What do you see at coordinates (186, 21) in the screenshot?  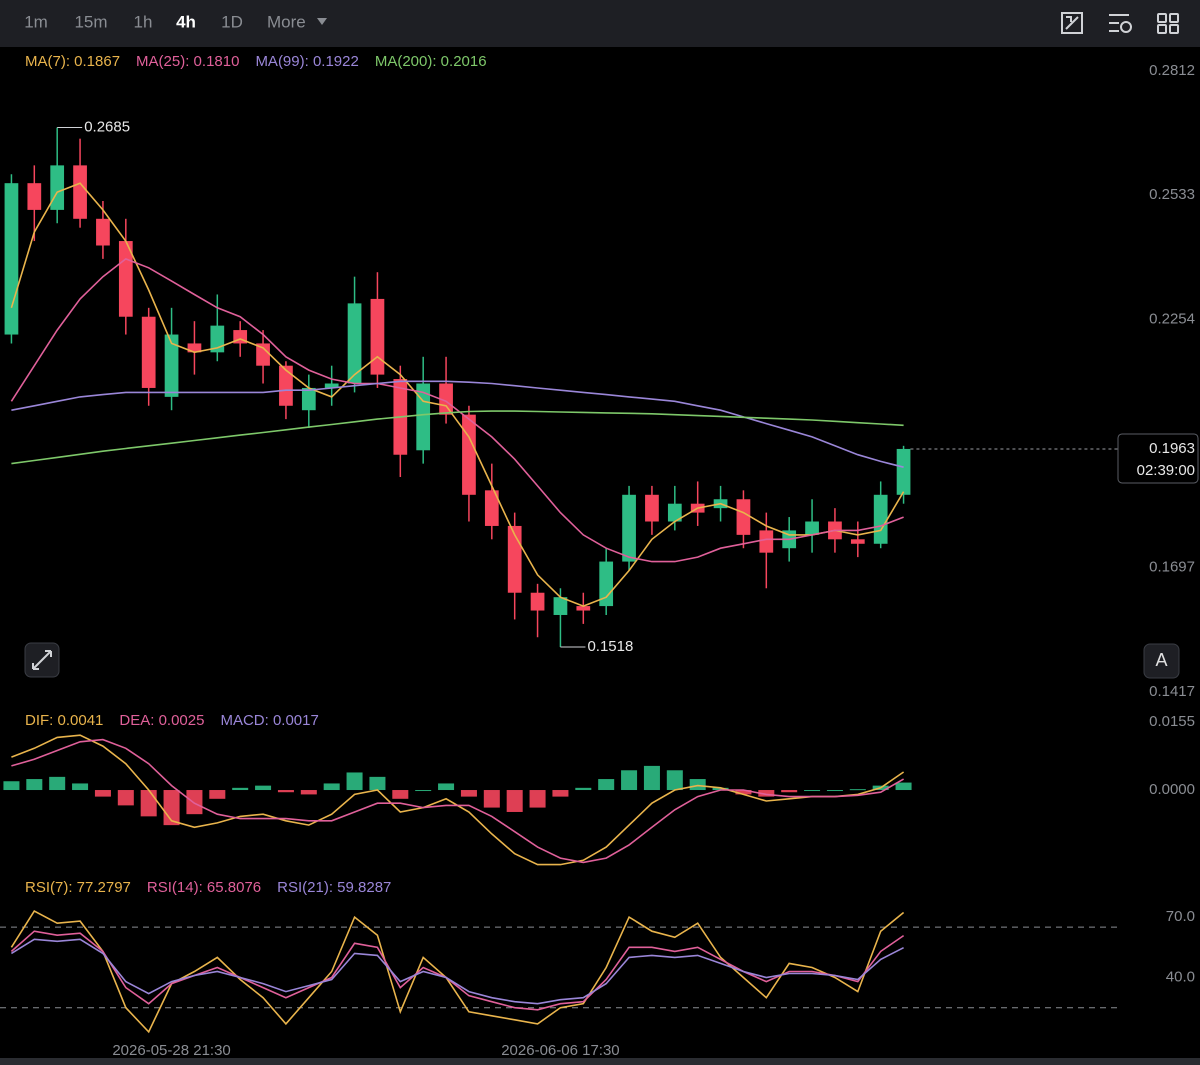 I see `interval-tab: 4h` at bounding box center [186, 21].